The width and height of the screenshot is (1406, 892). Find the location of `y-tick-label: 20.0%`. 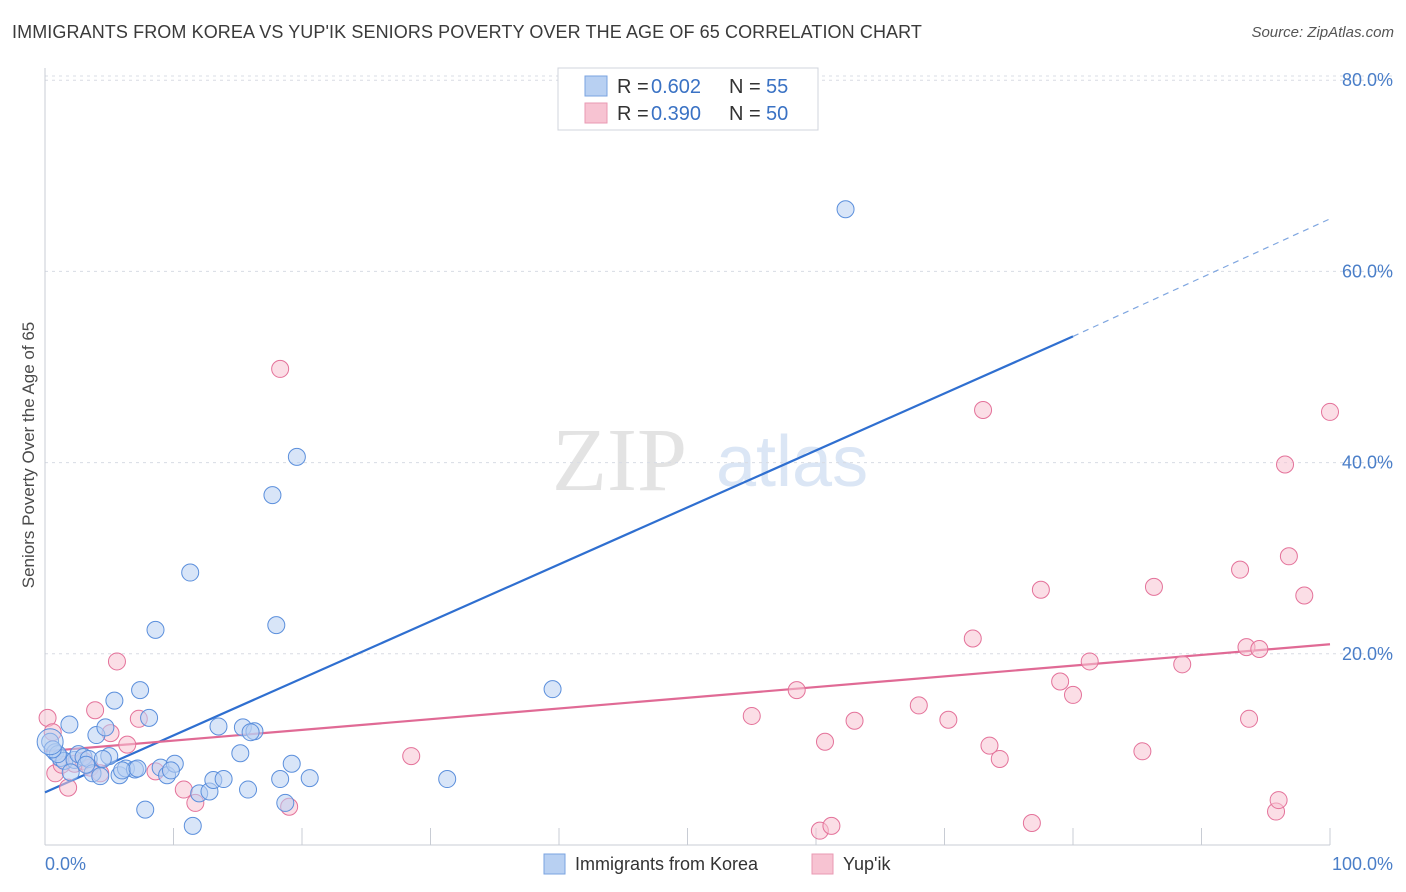

y-tick-label: 20.0% is located at coordinates (1367, 654).